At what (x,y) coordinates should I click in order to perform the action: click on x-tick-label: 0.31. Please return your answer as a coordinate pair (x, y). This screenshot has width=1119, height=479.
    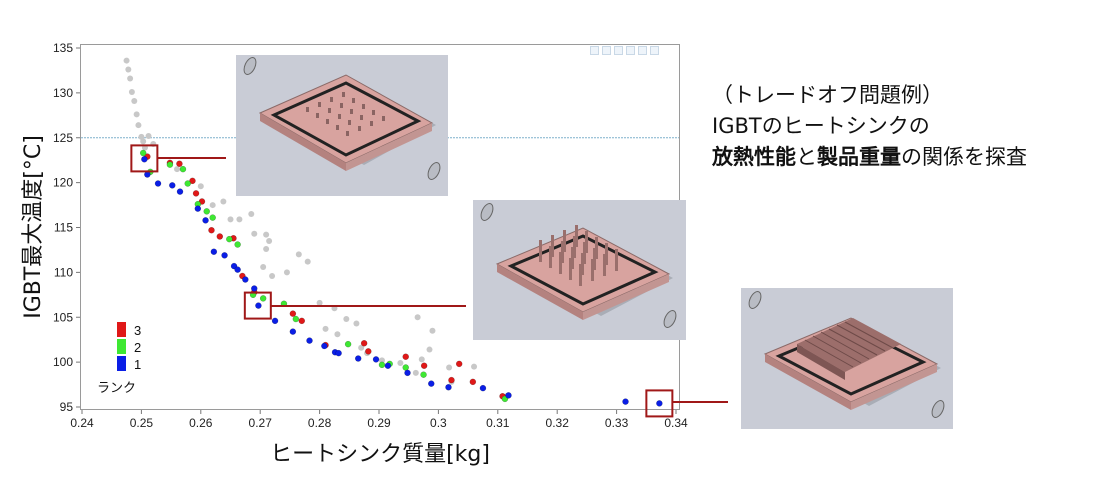
    Looking at the image, I should click on (498, 423).